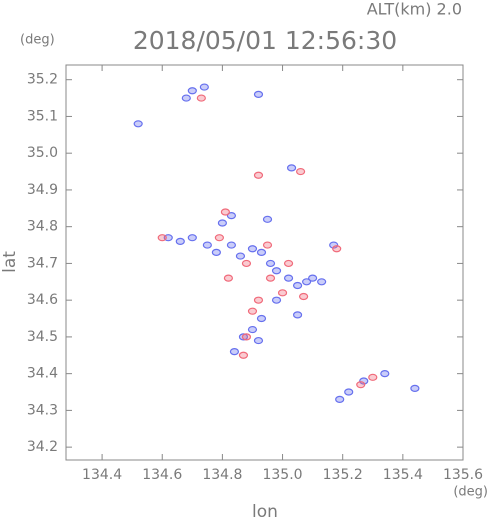 Image resolution: width=491 pixels, height=521 pixels. What do you see at coordinates (463, 475) in the screenshot?
I see `x-tick-label: 135.6` at bounding box center [463, 475].